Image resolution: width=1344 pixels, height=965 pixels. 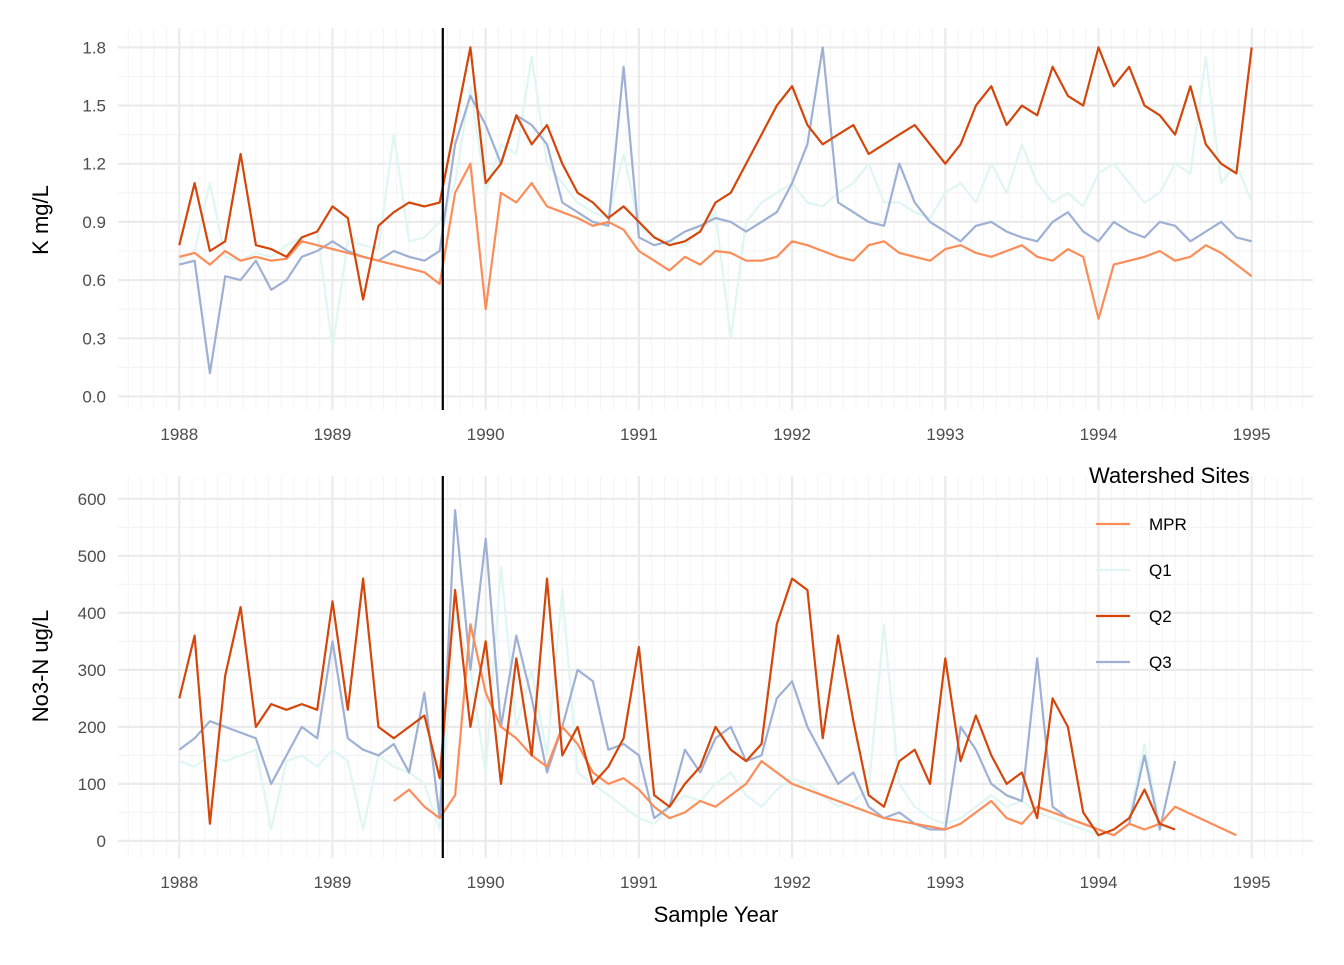 I want to click on top-x-tick-label: 1990, so click(x=486, y=434).